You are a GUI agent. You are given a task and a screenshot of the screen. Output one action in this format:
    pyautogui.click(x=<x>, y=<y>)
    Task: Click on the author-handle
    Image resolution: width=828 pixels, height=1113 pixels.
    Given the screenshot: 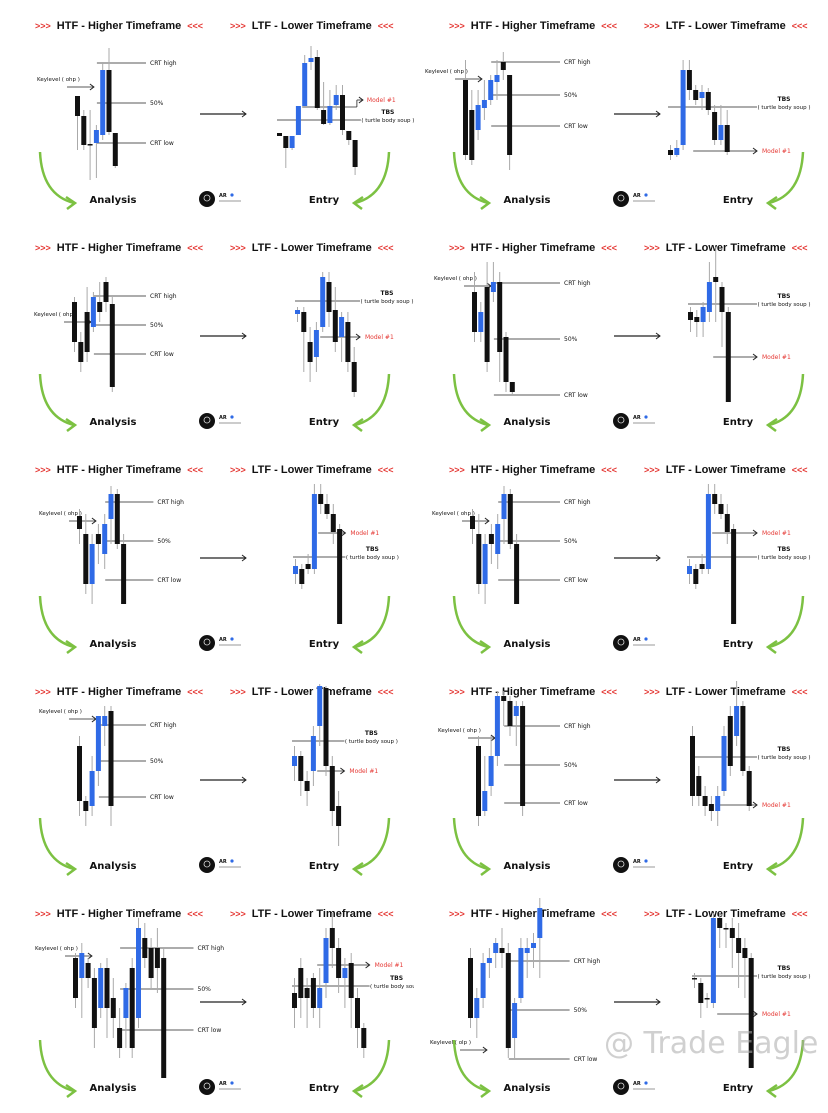 What is the action you would take?
    pyautogui.click(x=230, y=867)
    